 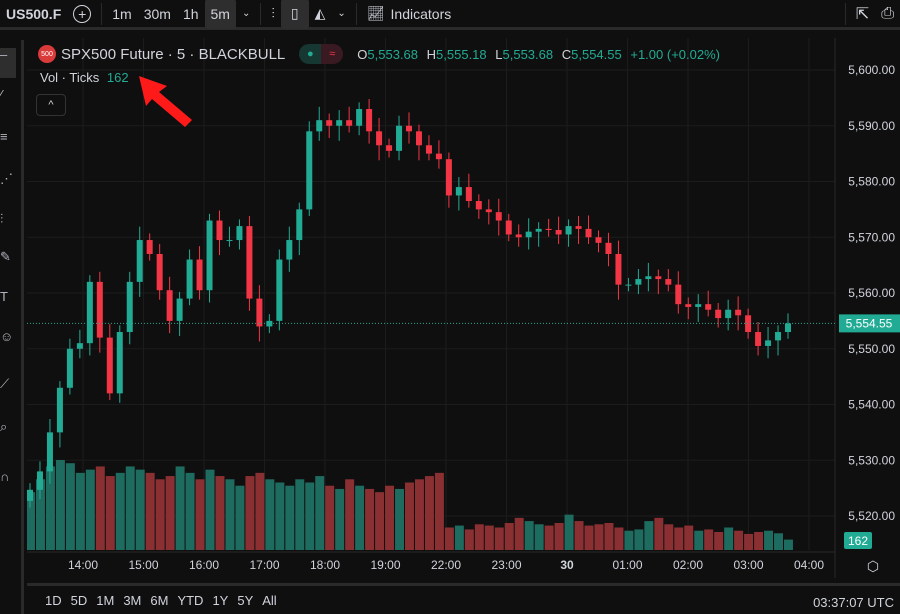 I want to click on price-tick-label: 5,600.00, so click(x=871, y=70).